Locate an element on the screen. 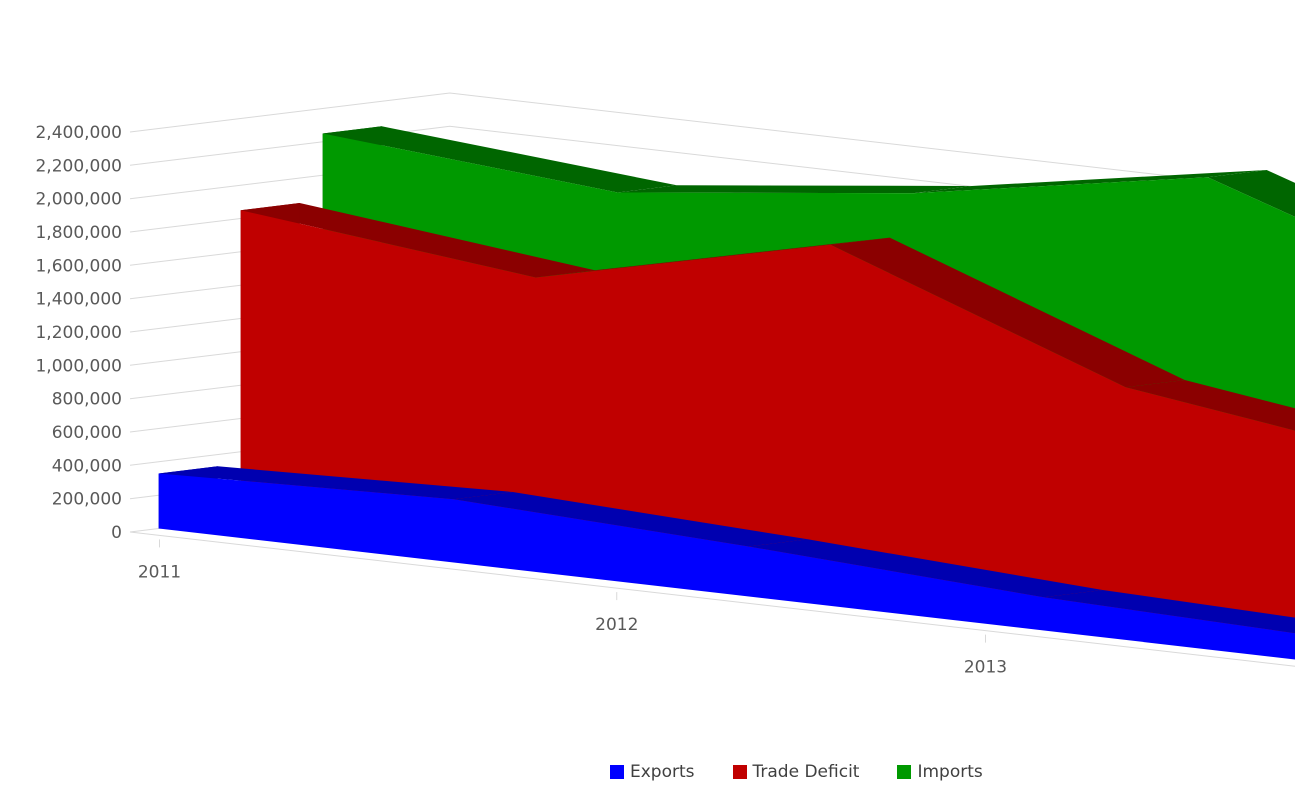 This screenshot has height=789, width=1295. y-tick-label: 0 is located at coordinates (116, 533).